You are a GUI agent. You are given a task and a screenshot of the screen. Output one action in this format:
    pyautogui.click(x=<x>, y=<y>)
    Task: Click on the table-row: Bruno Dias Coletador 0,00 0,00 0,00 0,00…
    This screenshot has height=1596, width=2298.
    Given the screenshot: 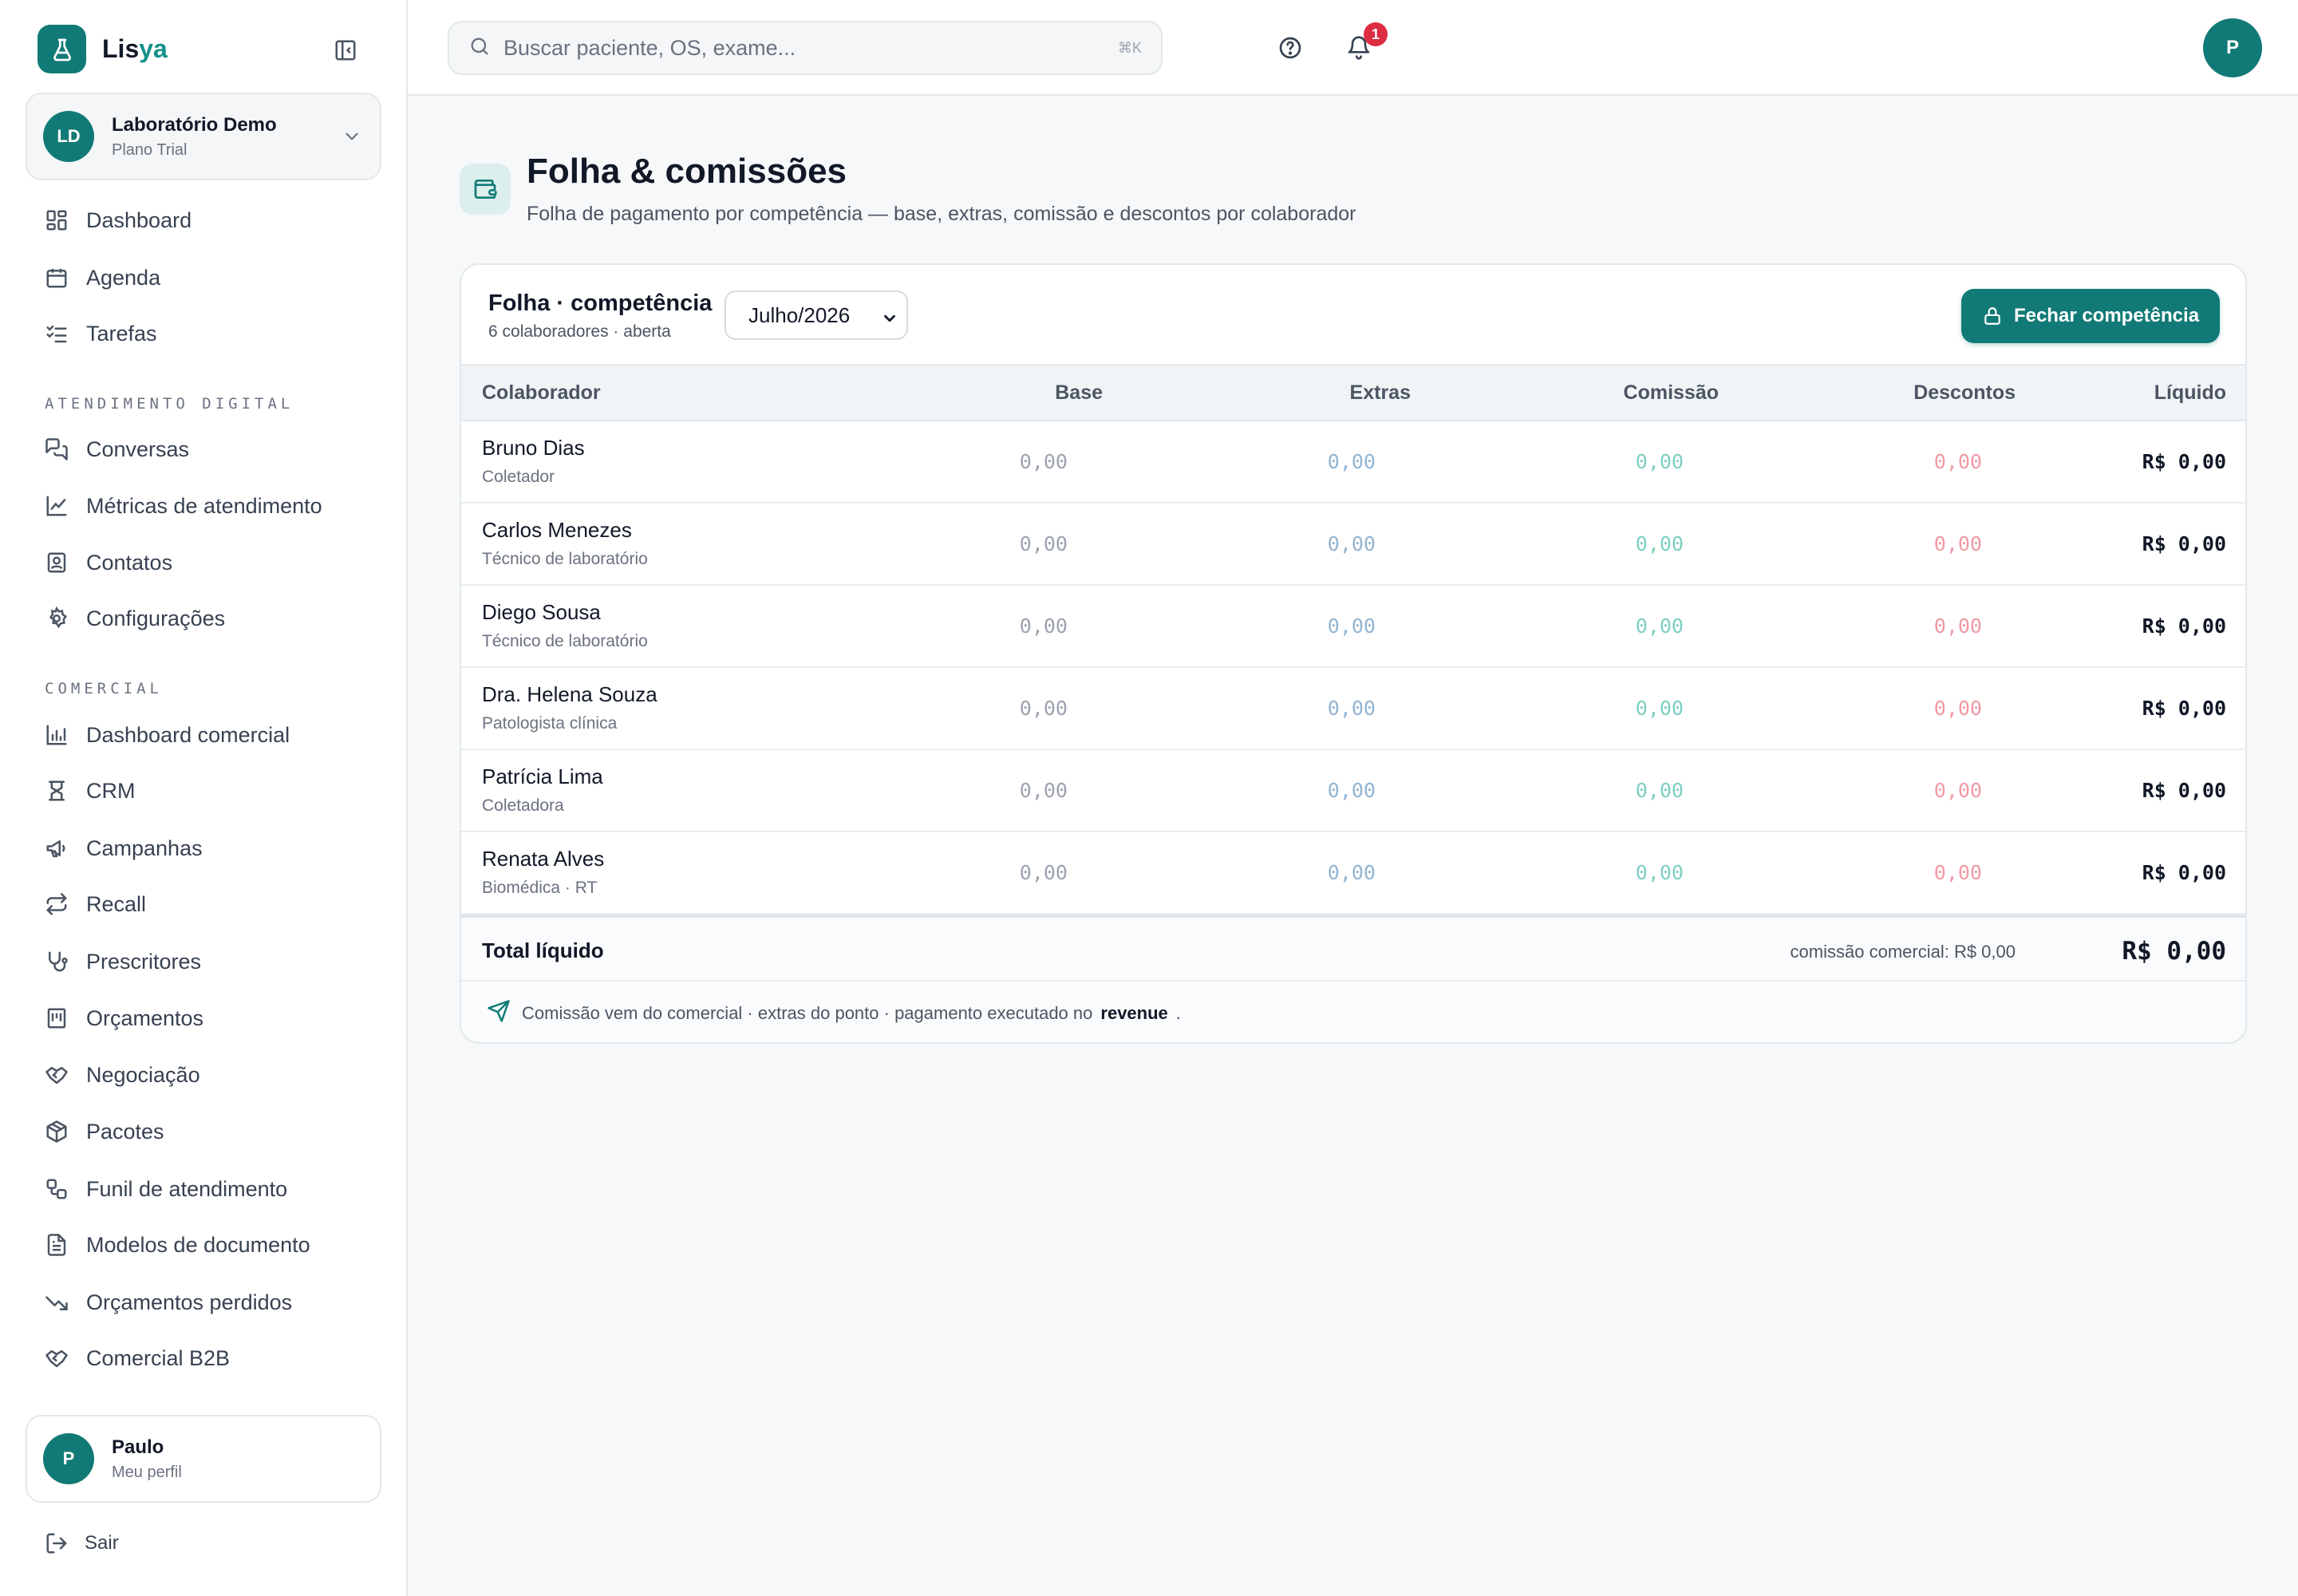 What is the action you would take?
    pyautogui.click(x=1353, y=462)
    